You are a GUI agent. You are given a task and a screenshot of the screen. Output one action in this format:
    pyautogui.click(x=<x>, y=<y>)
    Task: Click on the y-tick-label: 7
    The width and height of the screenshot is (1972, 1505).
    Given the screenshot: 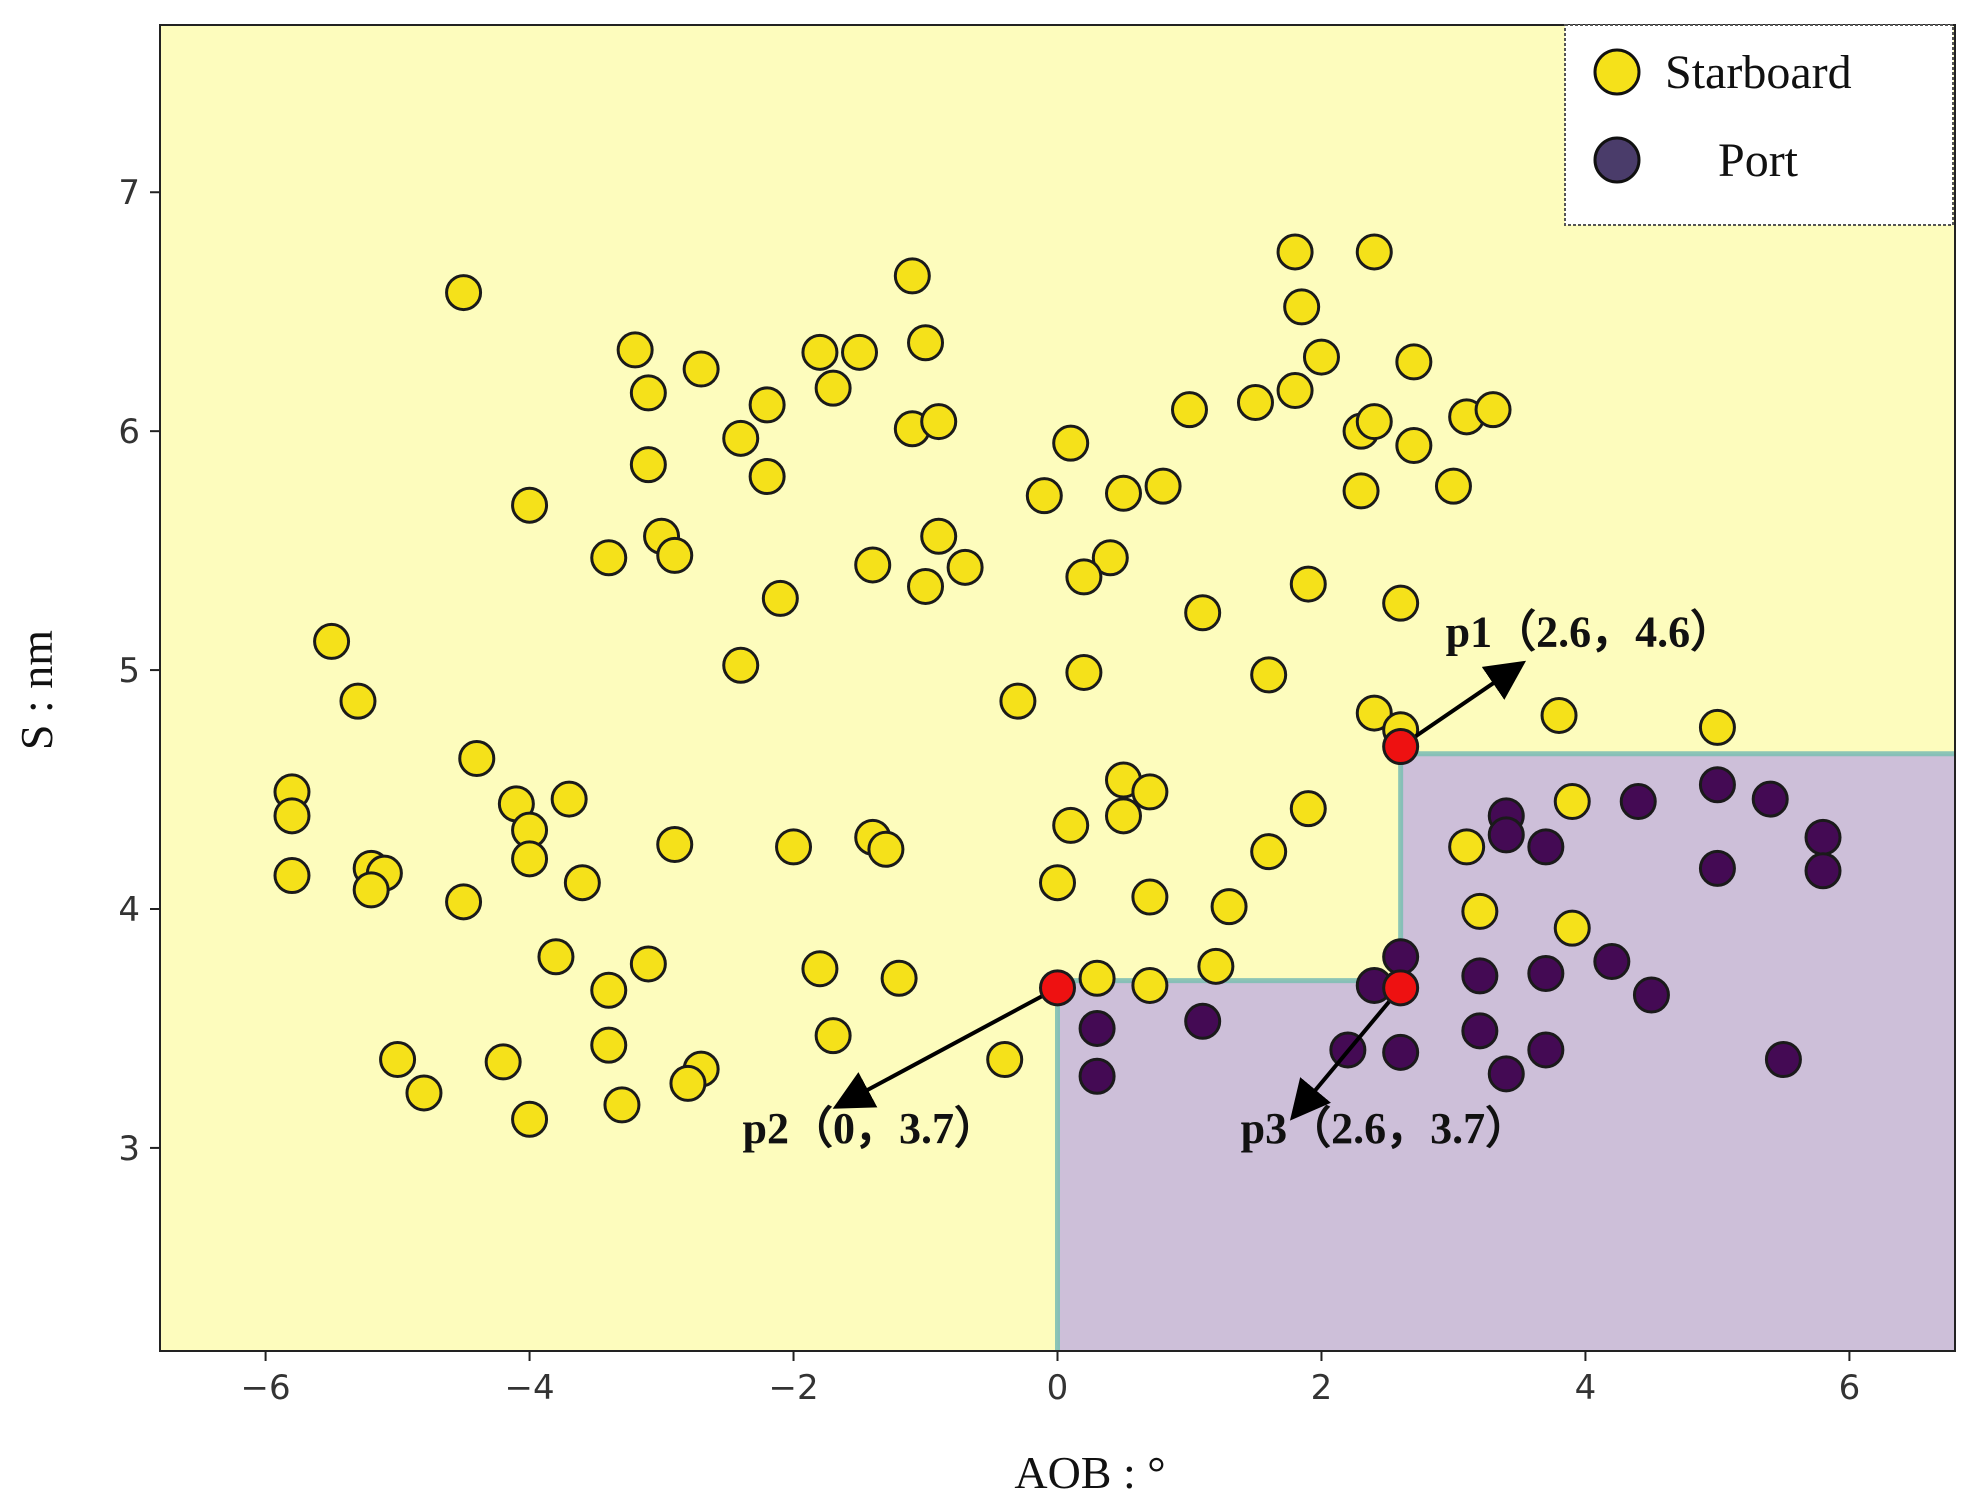 What is the action you would take?
    pyautogui.click(x=129, y=193)
    